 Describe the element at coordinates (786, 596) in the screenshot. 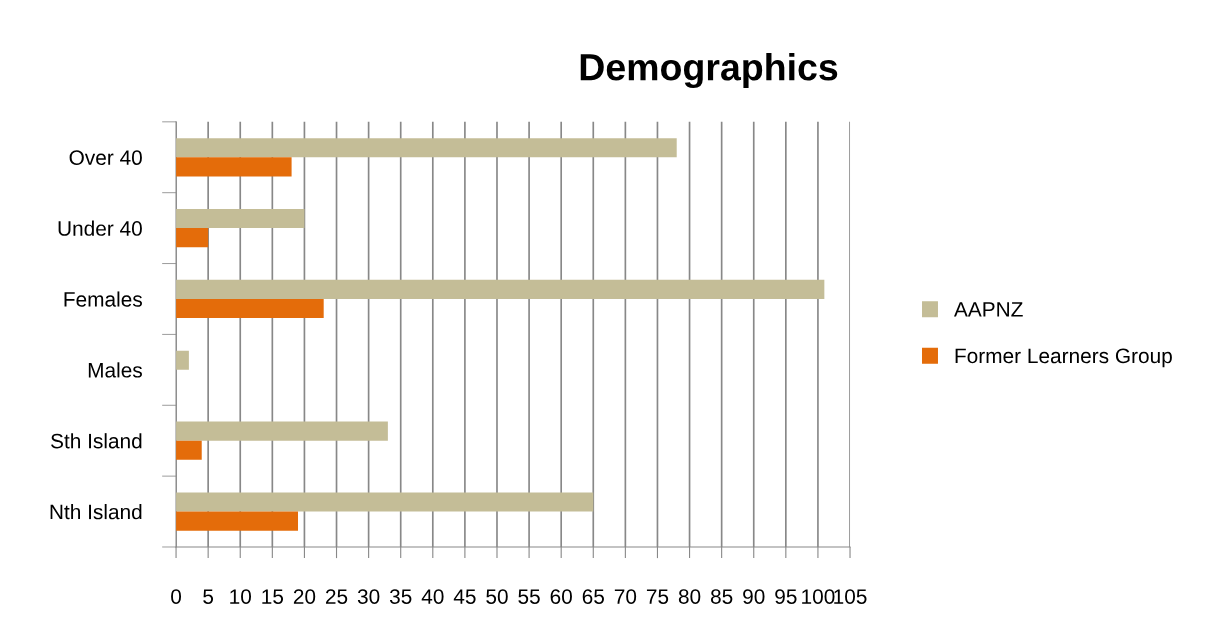

I see `x-tick-label: 95` at that location.